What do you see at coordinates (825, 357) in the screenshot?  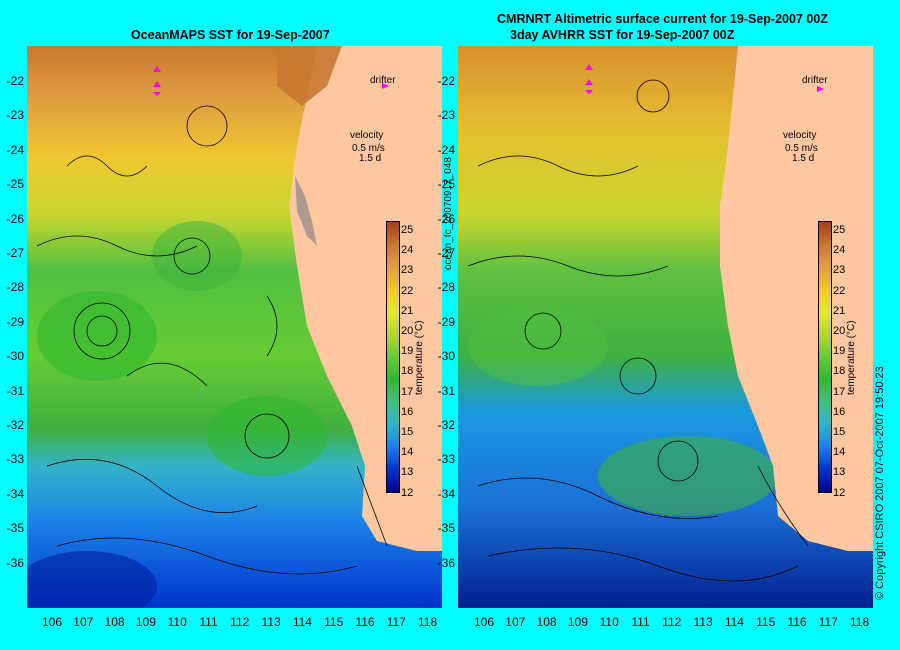 I see `right-colorbar` at bounding box center [825, 357].